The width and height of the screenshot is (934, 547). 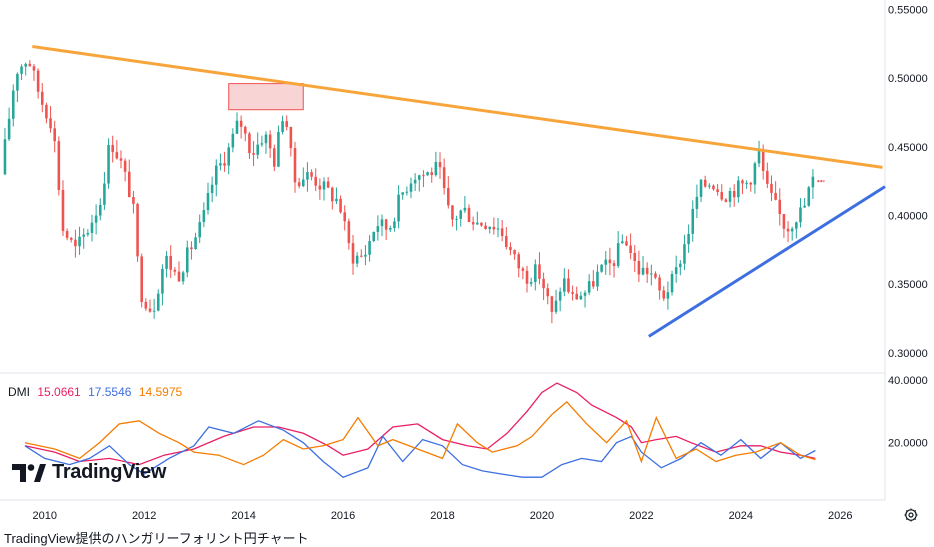 What do you see at coordinates (420, 430) in the screenshot?
I see `dmi-lines` at bounding box center [420, 430].